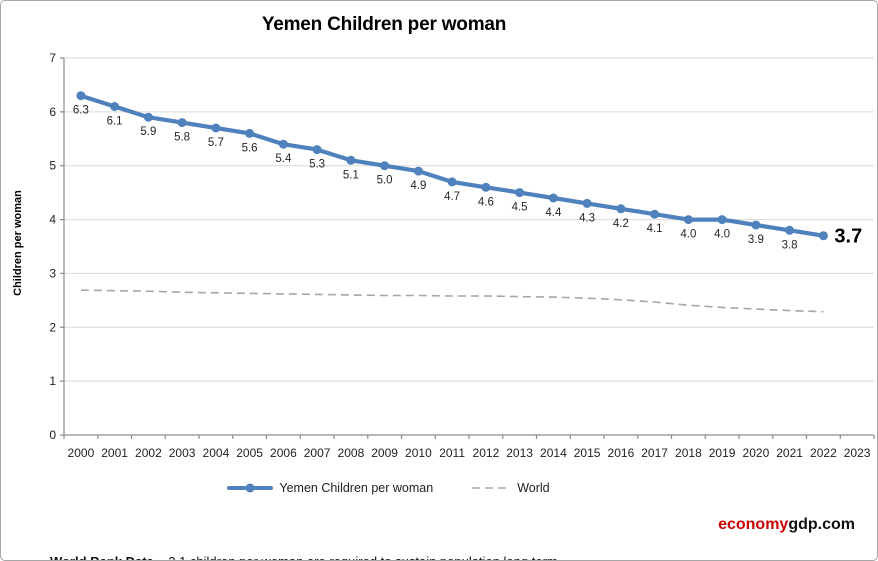  What do you see at coordinates (182, 453) in the screenshot?
I see `svg-text: 2003` at bounding box center [182, 453].